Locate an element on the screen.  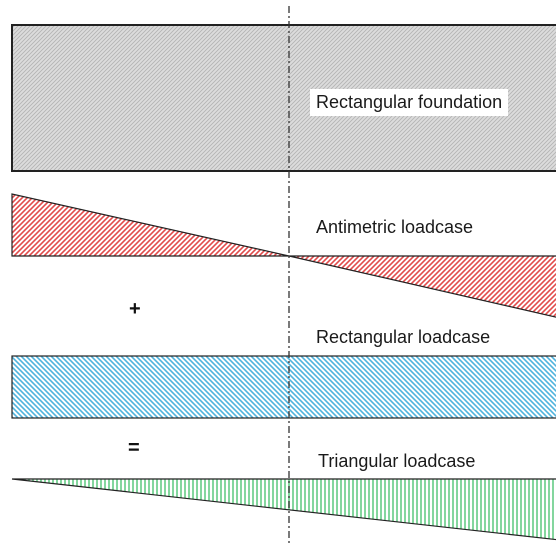
antimetric-label: Antimetric loadcase is located at coordinates (395, 227).